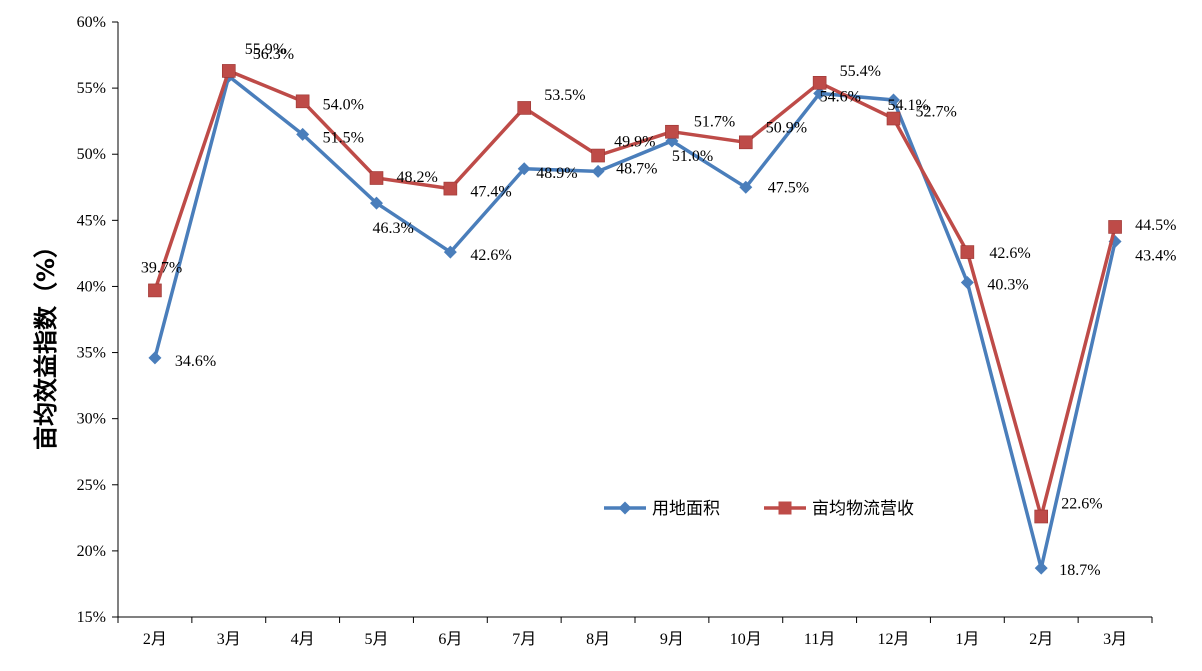 The height and width of the screenshot is (671, 1202). I want to click on data-label: 51.0%, so click(692, 156).